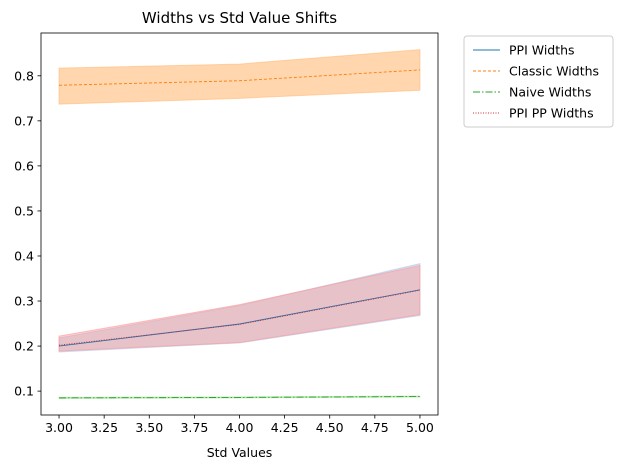 Image resolution: width=625 pixels, height=470 pixels. I want to click on x-tick-label: 3.75, so click(194, 427).